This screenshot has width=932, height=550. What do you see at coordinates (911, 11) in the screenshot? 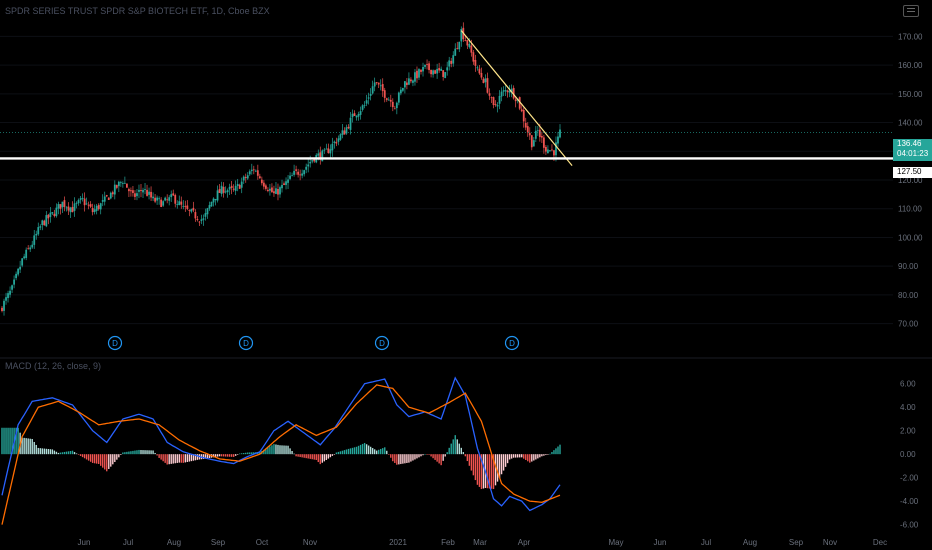
I see `menu-icon` at bounding box center [911, 11].